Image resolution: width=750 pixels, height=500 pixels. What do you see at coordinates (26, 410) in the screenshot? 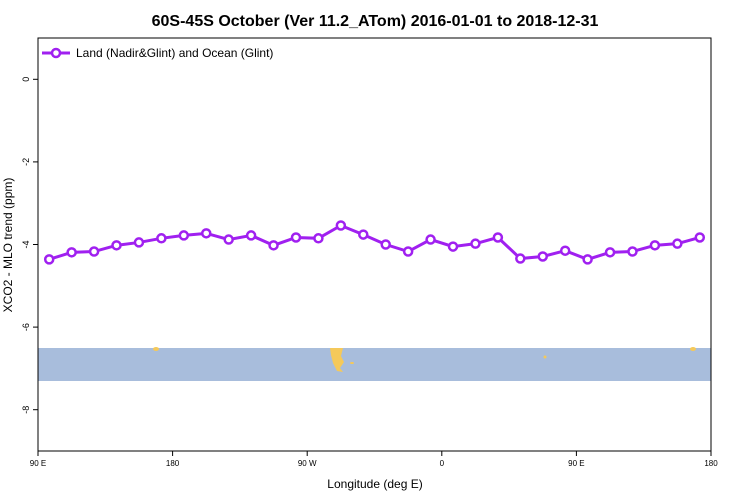
I see `y-tick-label: -8` at bounding box center [26, 410].